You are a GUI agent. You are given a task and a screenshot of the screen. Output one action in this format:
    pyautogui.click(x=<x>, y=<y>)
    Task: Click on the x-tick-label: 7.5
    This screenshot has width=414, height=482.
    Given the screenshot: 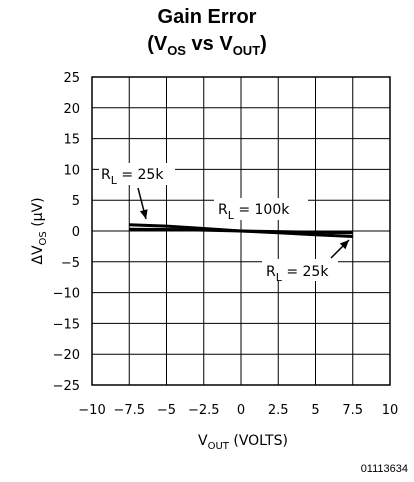 What is the action you would take?
    pyautogui.click(x=352, y=410)
    